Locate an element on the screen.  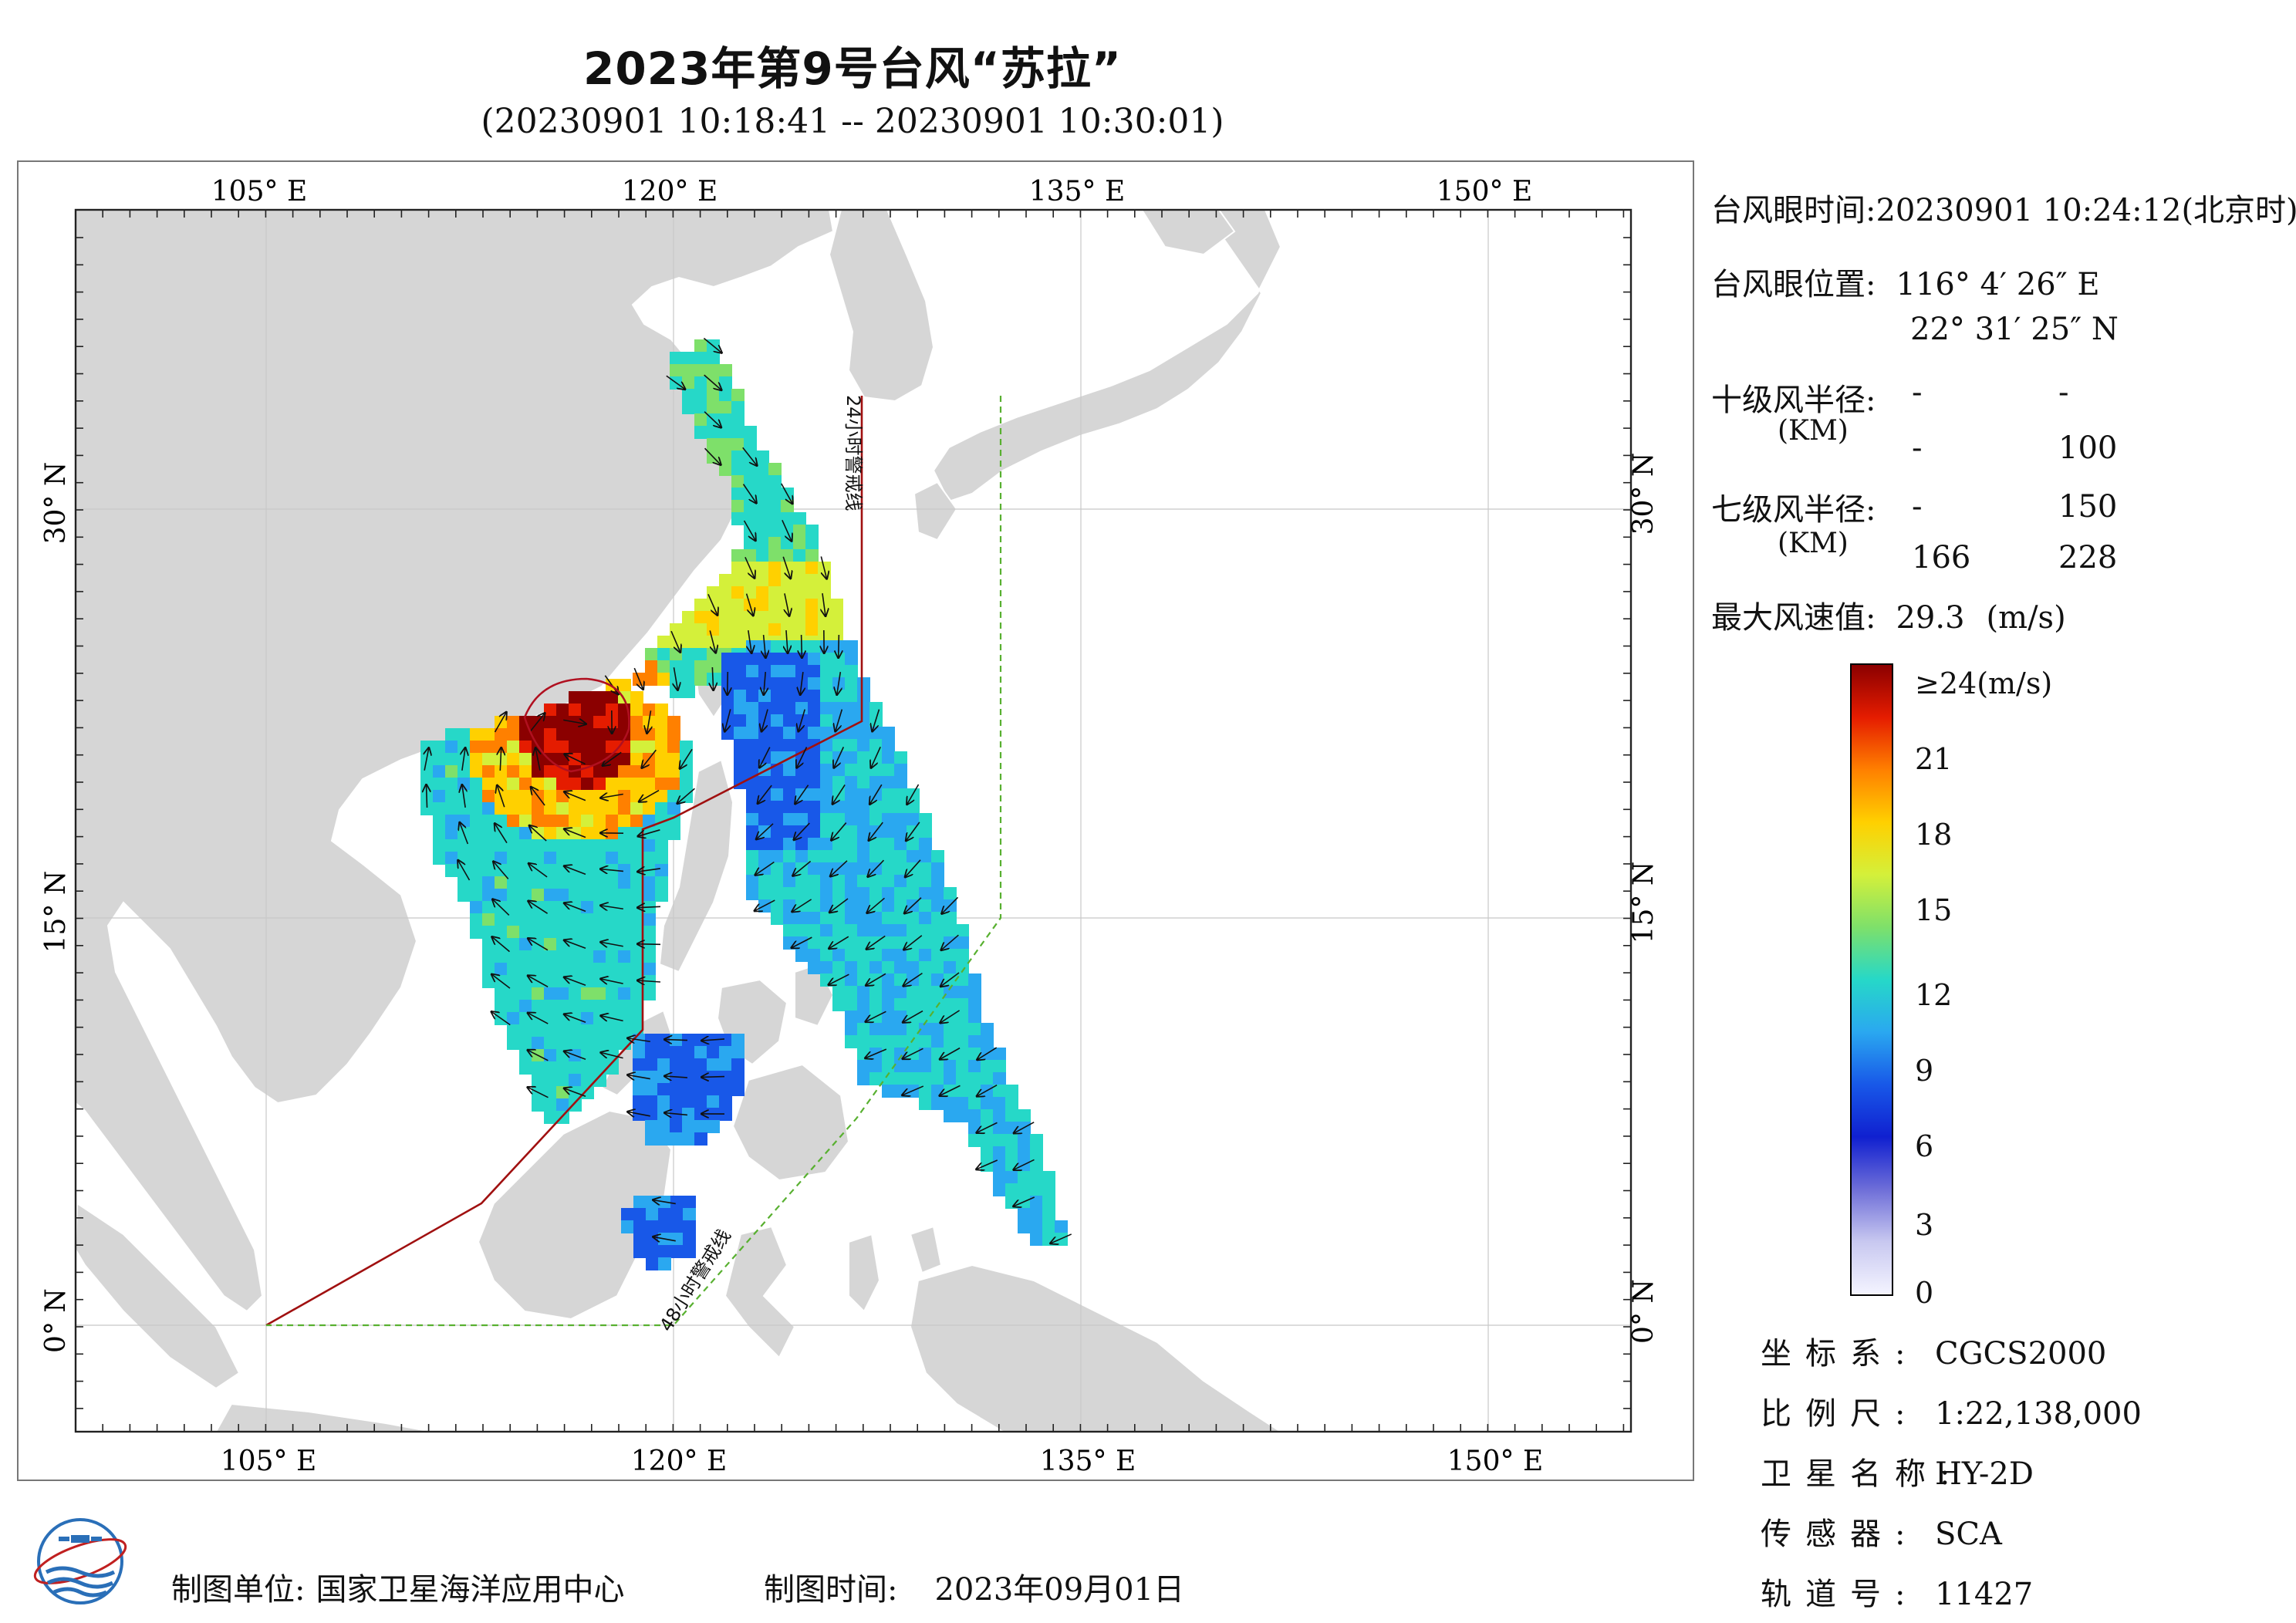
eye-time-value: 20230901 10:24:12(北京时) is located at coordinates (2086, 210).